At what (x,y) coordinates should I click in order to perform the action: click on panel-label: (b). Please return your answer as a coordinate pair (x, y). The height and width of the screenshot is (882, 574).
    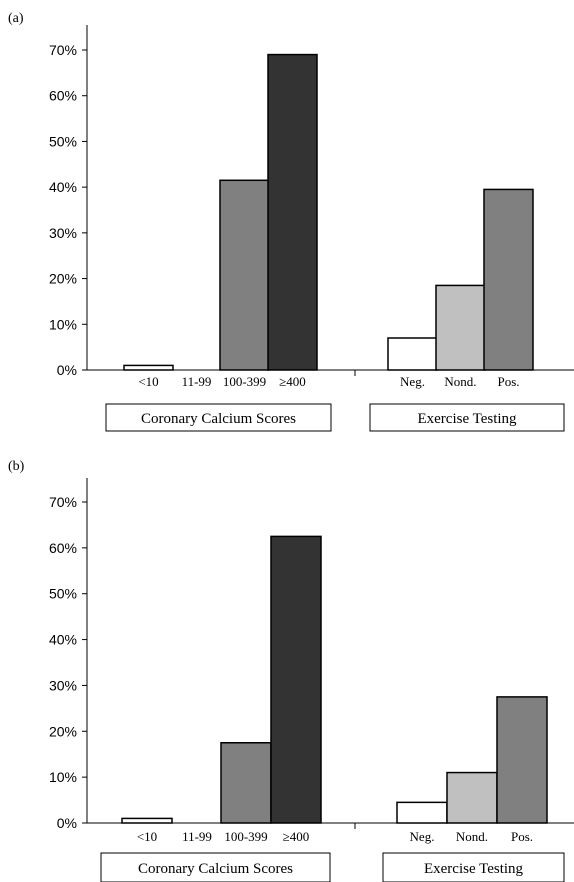
    Looking at the image, I should click on (16, 466).